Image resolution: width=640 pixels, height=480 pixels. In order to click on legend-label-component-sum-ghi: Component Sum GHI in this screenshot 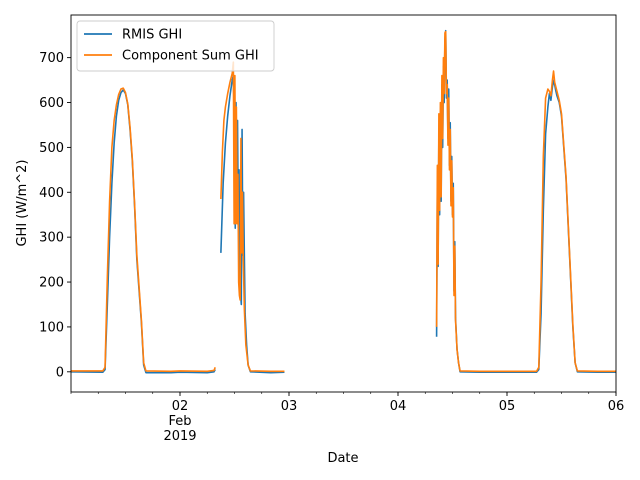, I will do `click(190, 56)`.